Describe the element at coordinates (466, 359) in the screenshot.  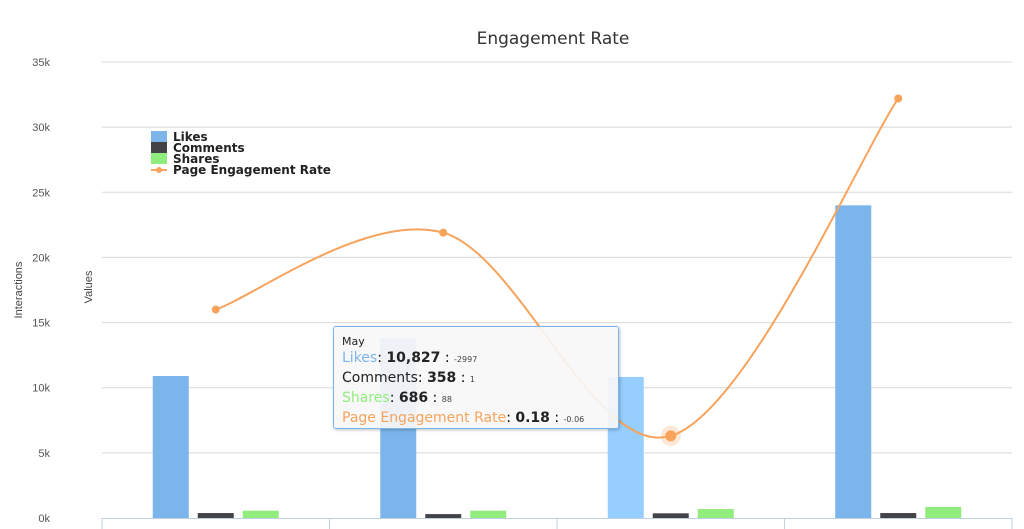
I see `tooltip-change-likes: -2997` at that location.